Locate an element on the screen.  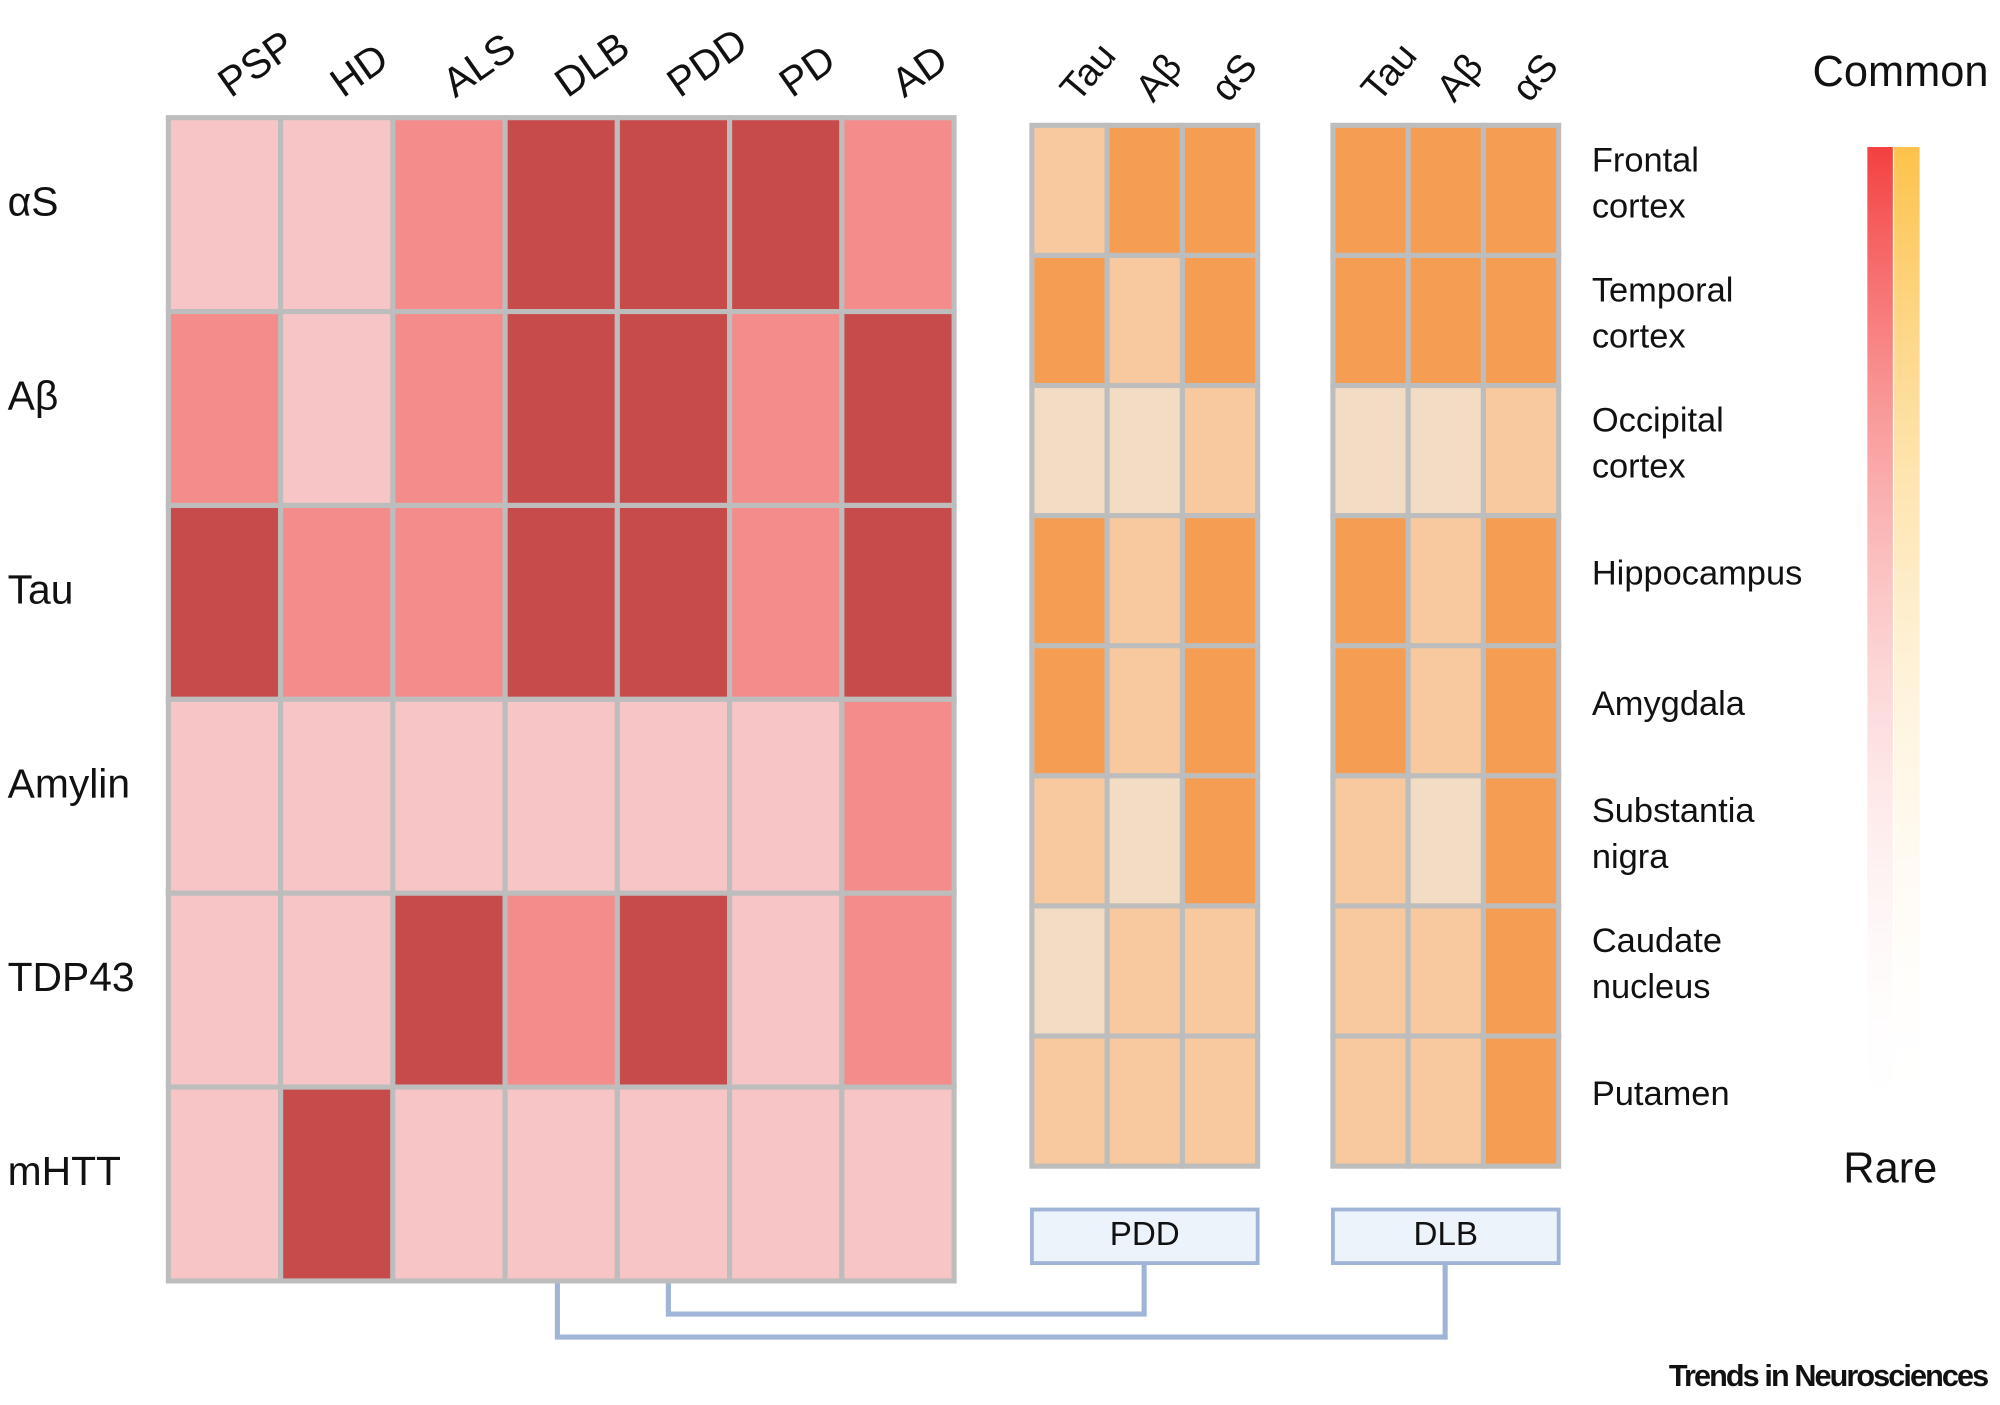
region-label: nucleus is located at coordinates (1651, 987).